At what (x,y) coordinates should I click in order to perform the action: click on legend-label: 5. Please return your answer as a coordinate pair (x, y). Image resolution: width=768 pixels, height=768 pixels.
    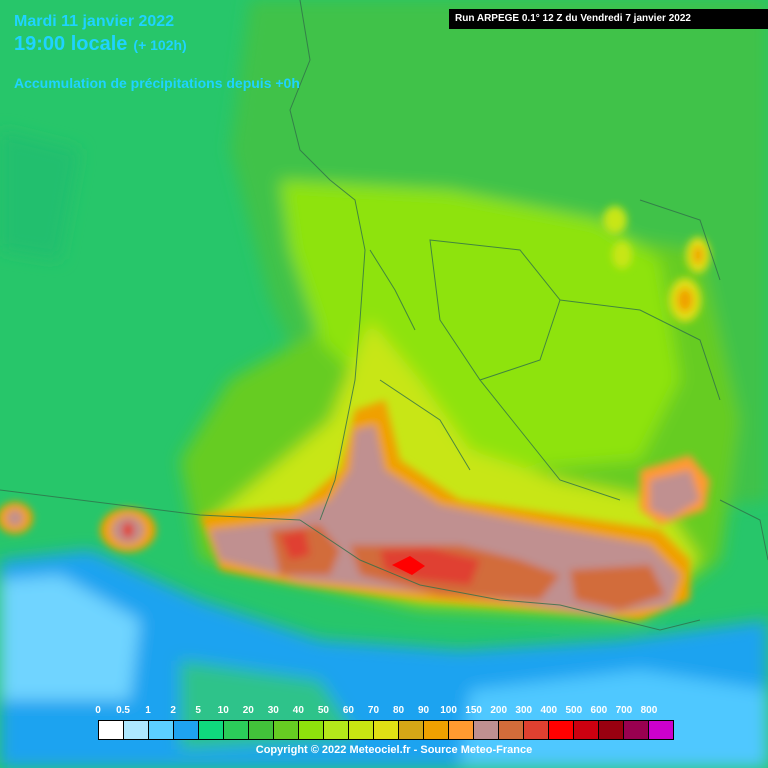
    Looking at the image, I should click on (198, 710).